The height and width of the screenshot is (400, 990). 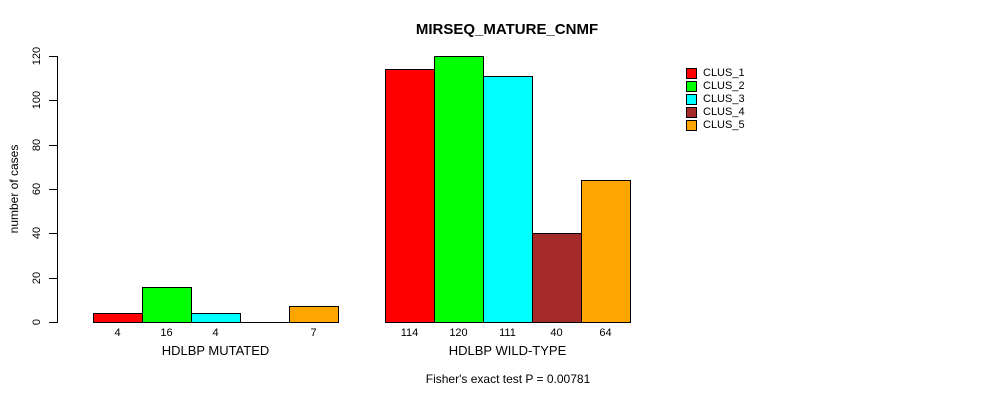 I want to click on y-tick-label: 60, so click(x=37, y=189).